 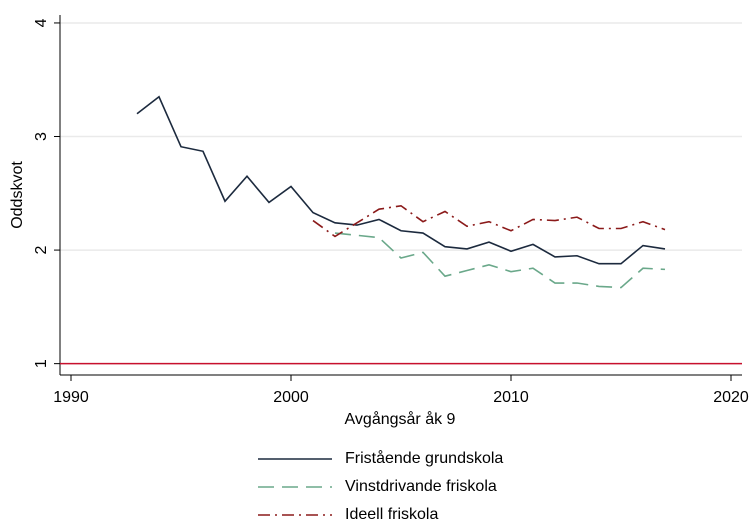 I want to click on y-tick-label: 3, so click(x=41, y=136).